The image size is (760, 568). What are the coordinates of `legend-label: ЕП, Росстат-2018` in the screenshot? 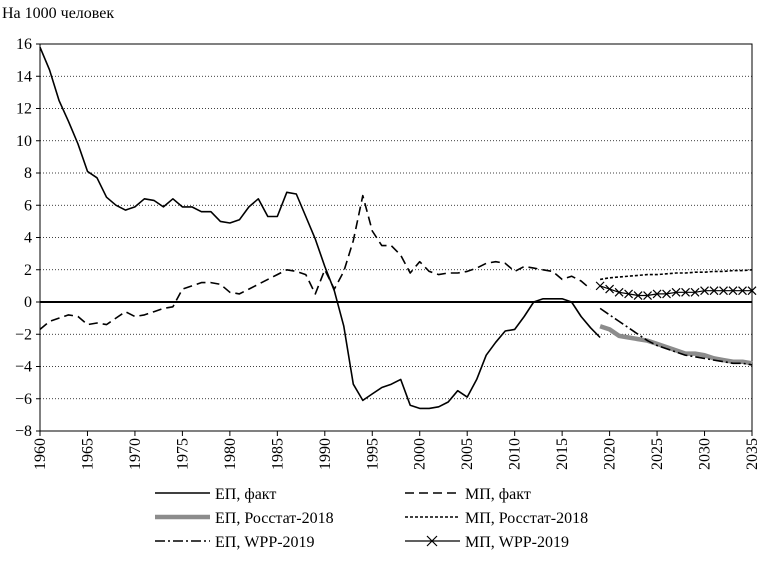 It's located at (274, 518).